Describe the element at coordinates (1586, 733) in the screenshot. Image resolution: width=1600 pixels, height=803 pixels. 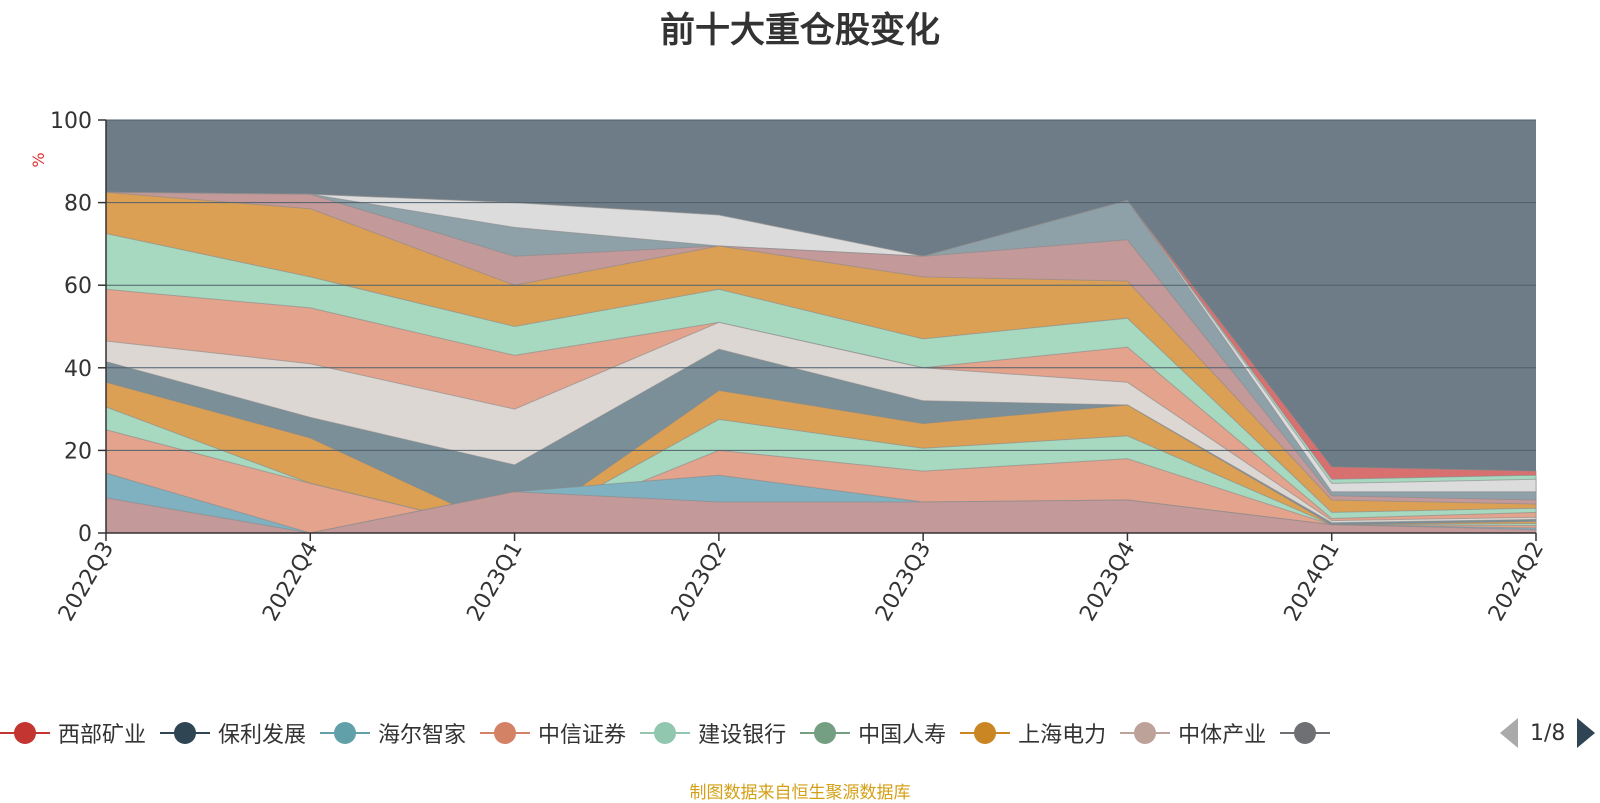
I see `legend-next-arrow-icon` at that location.